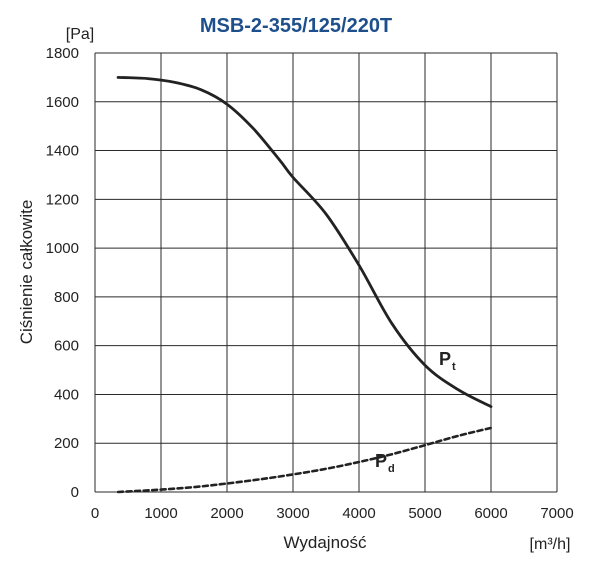 This screenshot has height=580, width=593. I want to click on series-line-pd, so click(304, 460).